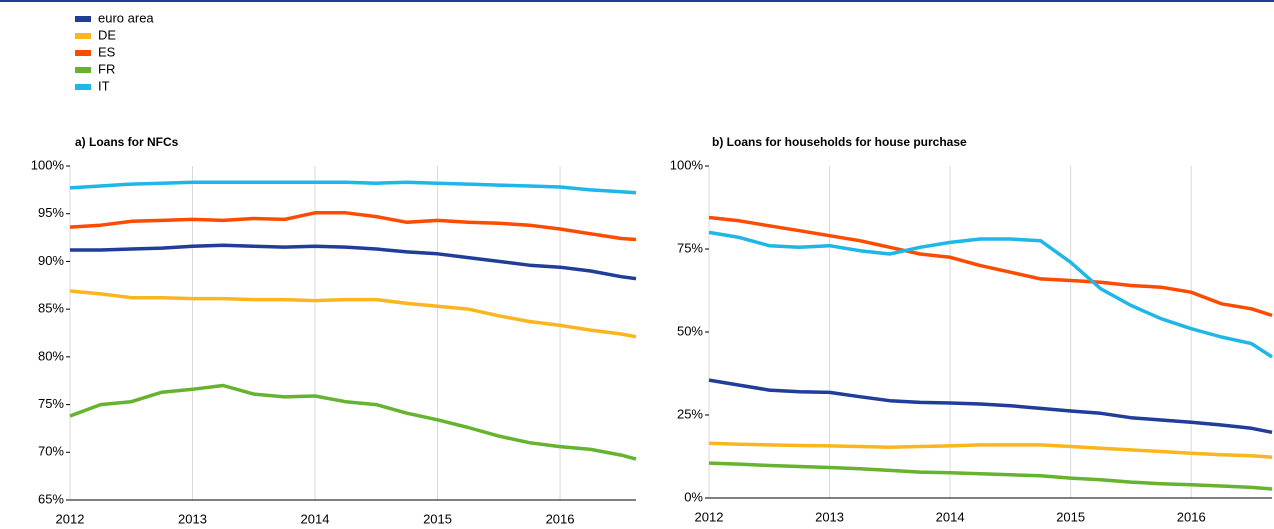  What do you see at coordinates (690, 413) in the screenshot?
I see `y-tick-label: 25%` at bounding box center [690, 413].